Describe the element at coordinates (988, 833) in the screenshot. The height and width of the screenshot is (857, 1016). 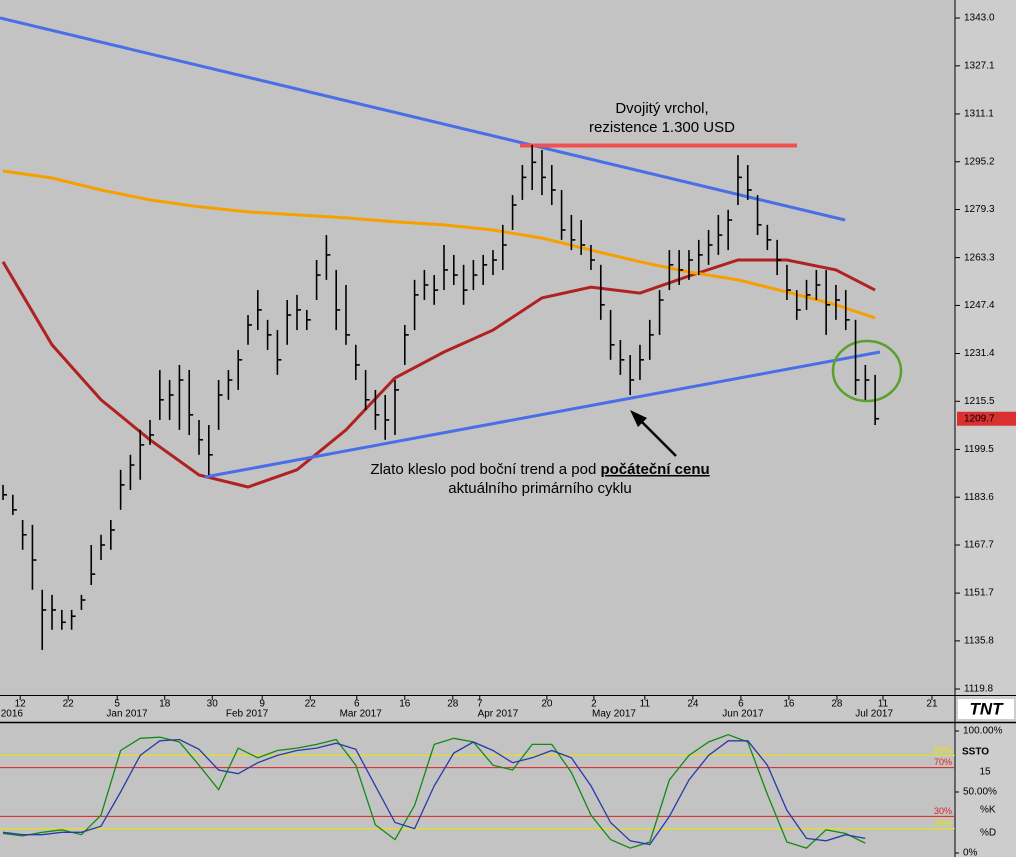
I see `legend-entry: %D` at that location.